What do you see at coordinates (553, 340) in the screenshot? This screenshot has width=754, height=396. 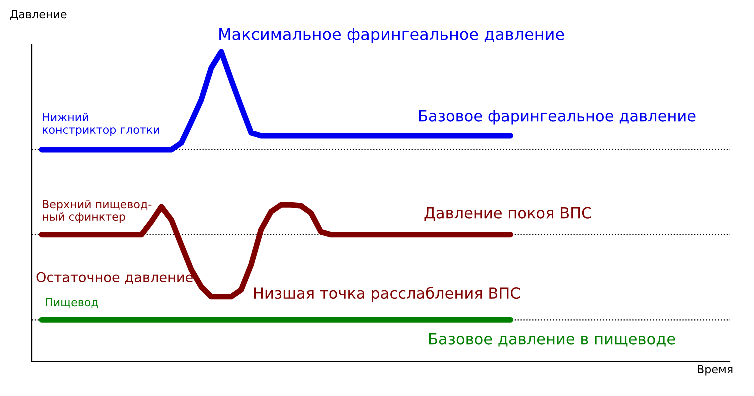 I see `annotation: Базовое давление в пищеводе` at bounding box center [553, 340].